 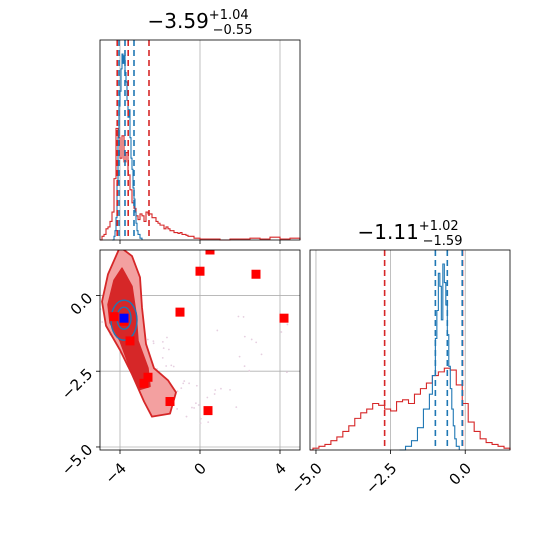 What do you see at coordinates (200, 184) in the screenshot?
I see `hist-param1-red-series` at bounding box center [200, 184].